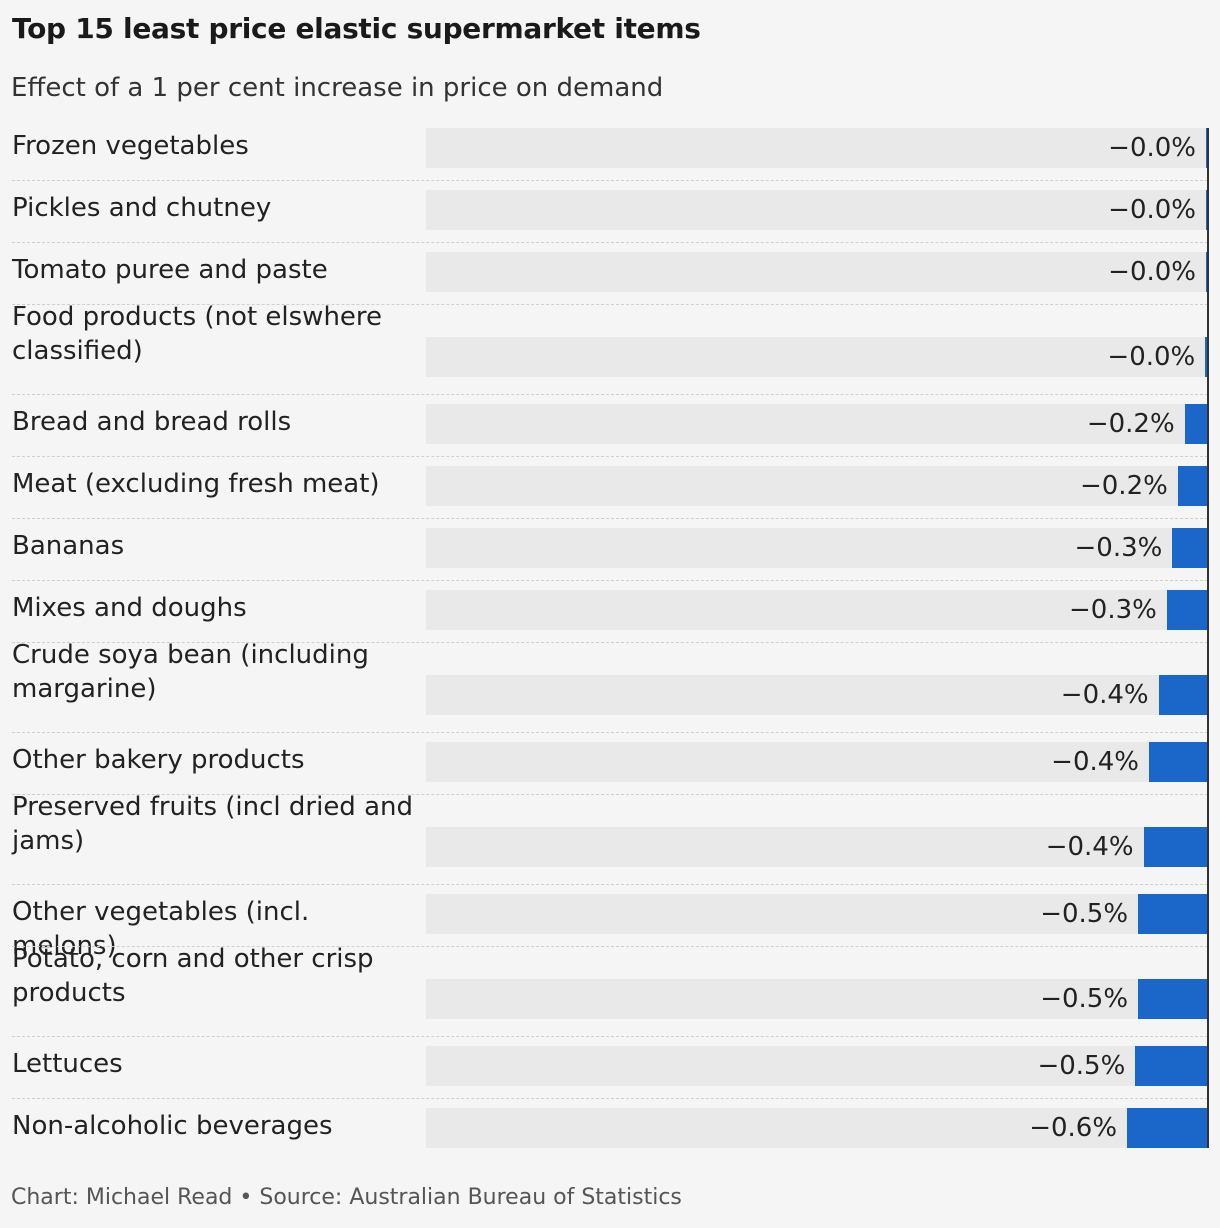 This screenshot has height=1228, width=1220. Describe the element at coordinates (152, 422) in the screenshot. I see `category-label: Bread and bread rolls` at that location.